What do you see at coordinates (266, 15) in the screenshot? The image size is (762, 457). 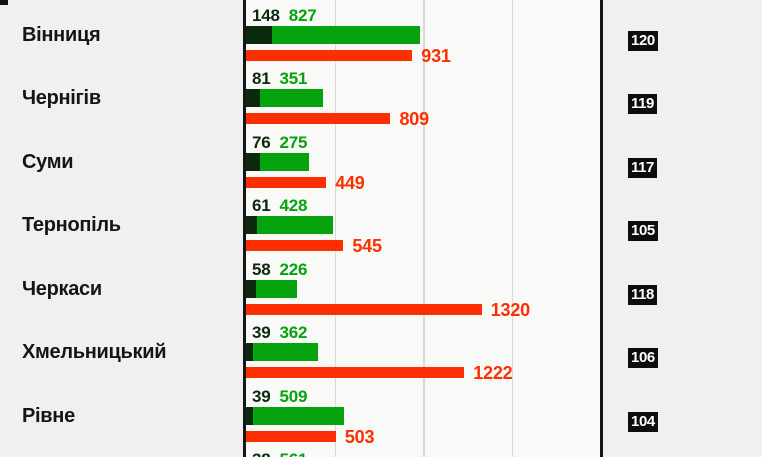 I see `value-label-dark-green: 148` at bounding box center [266, 15].